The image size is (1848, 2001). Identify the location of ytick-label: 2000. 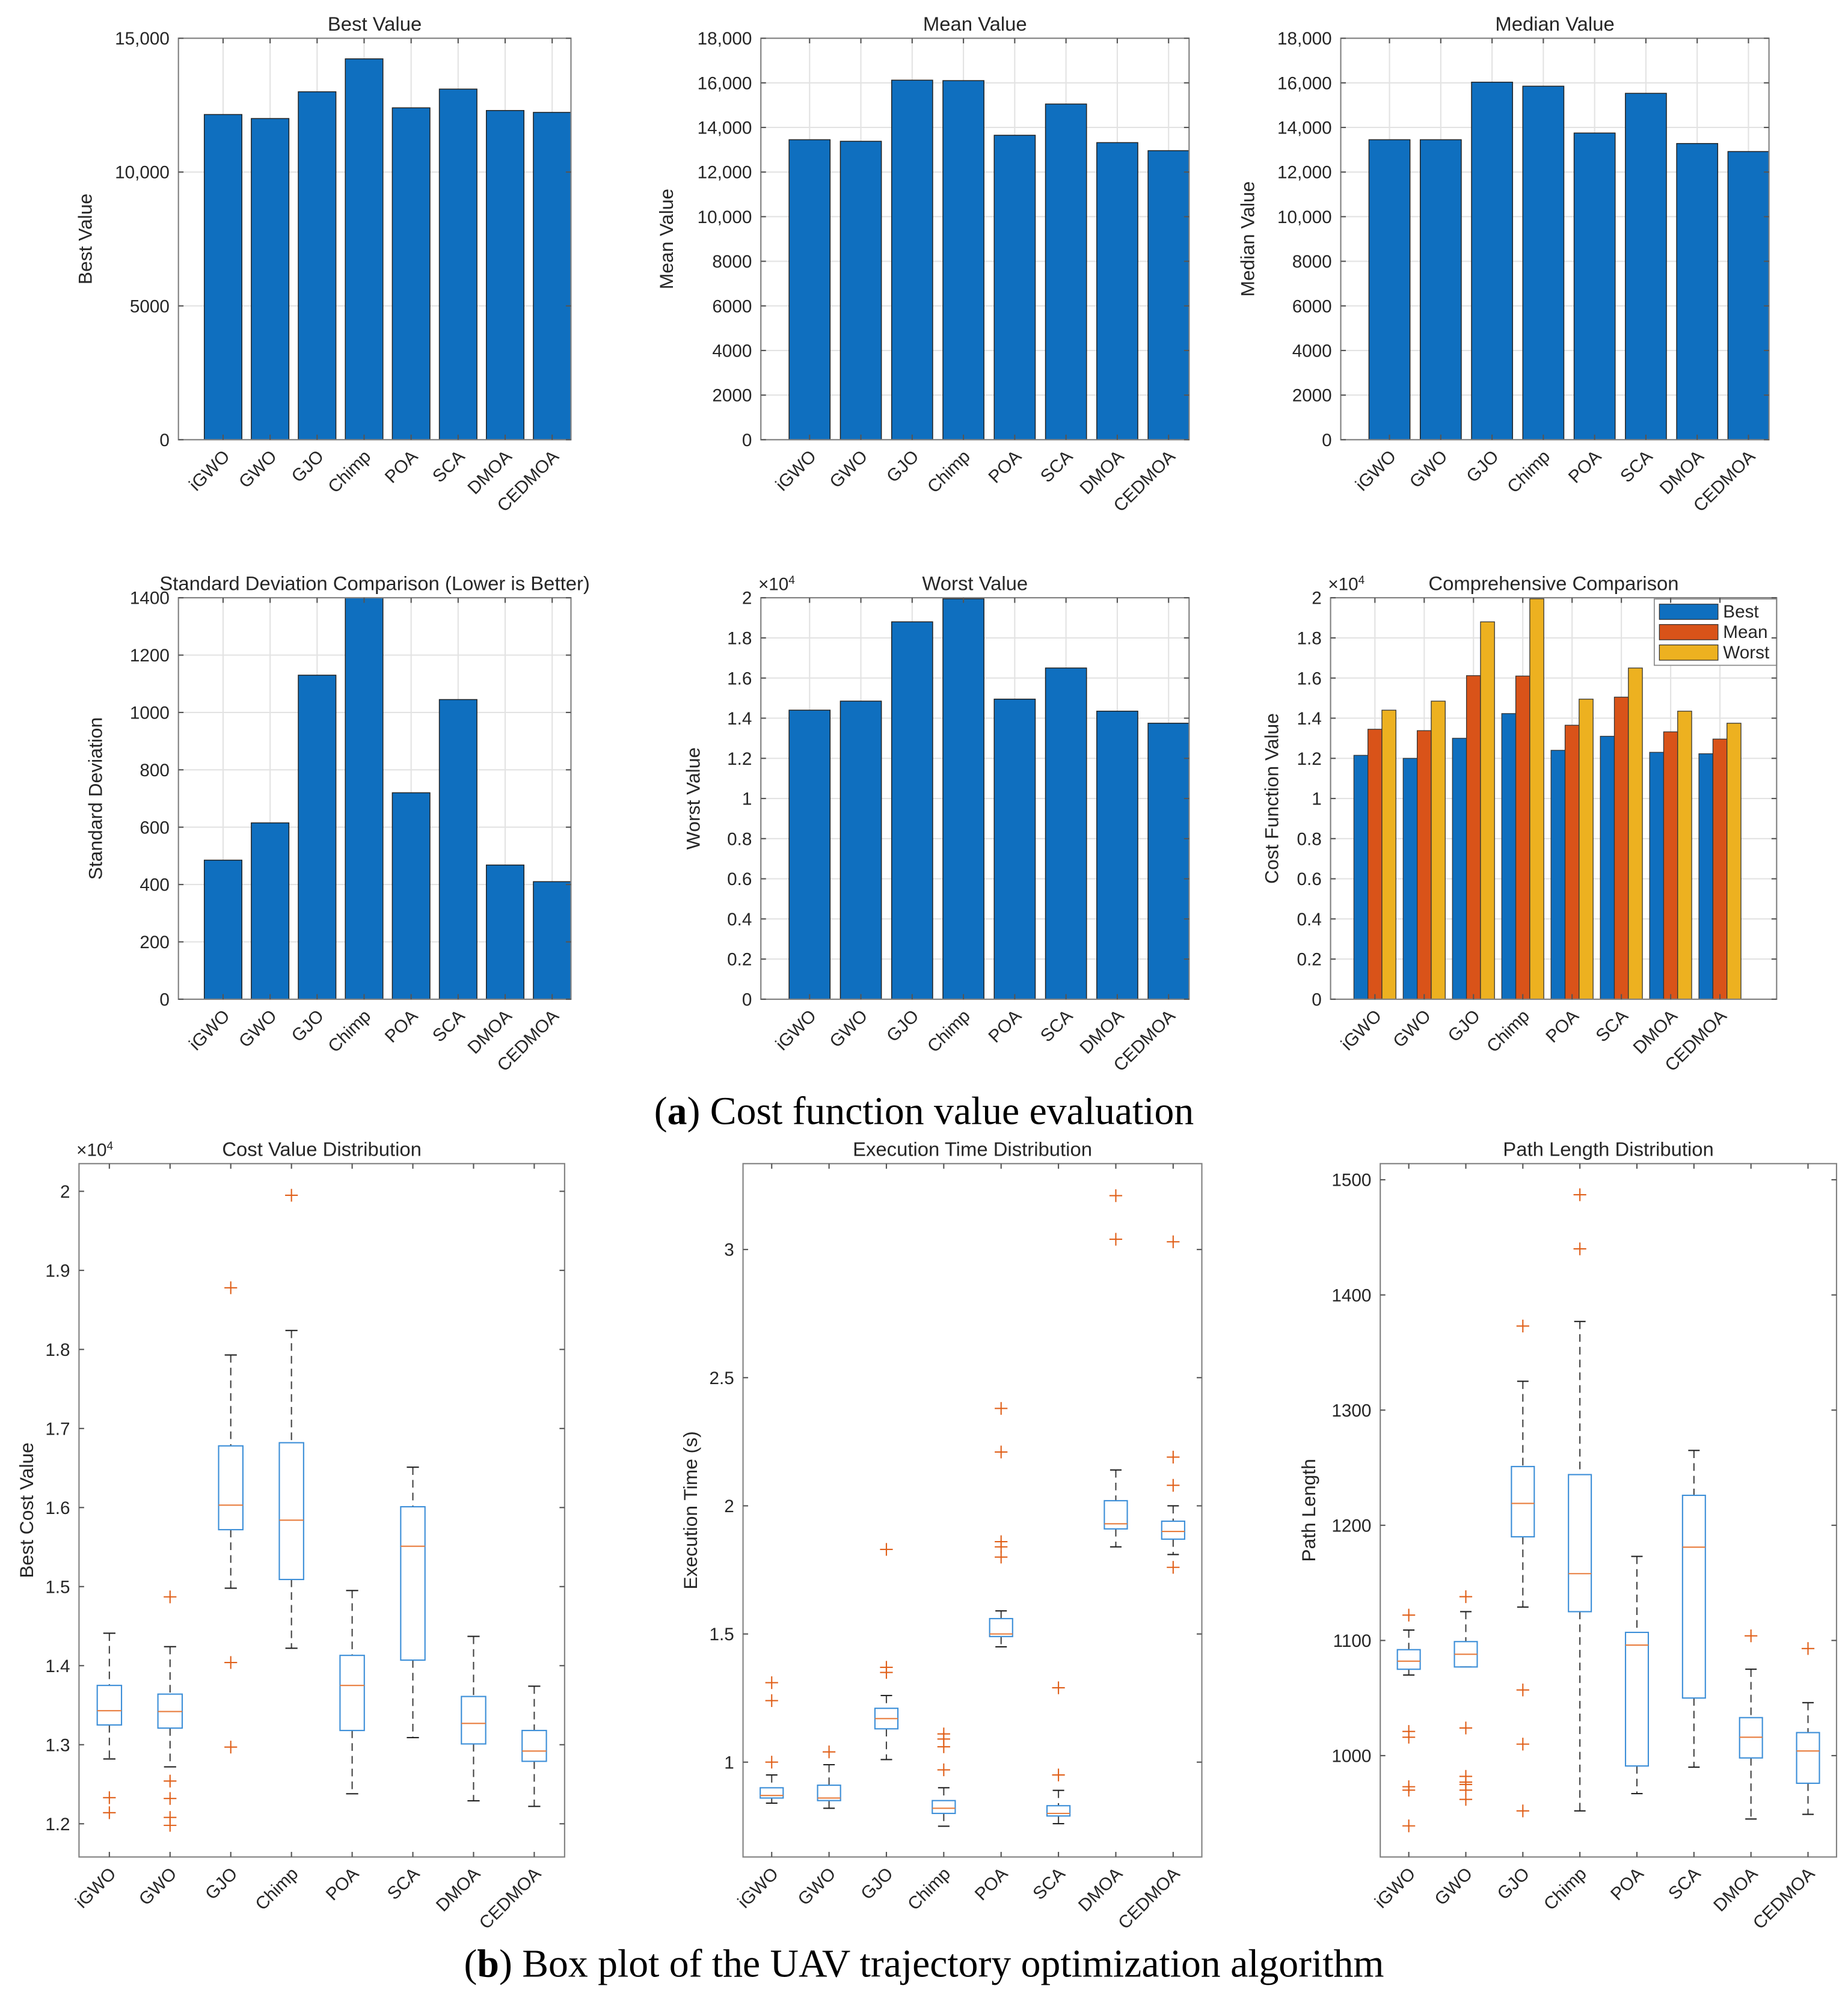
(1312, 396).